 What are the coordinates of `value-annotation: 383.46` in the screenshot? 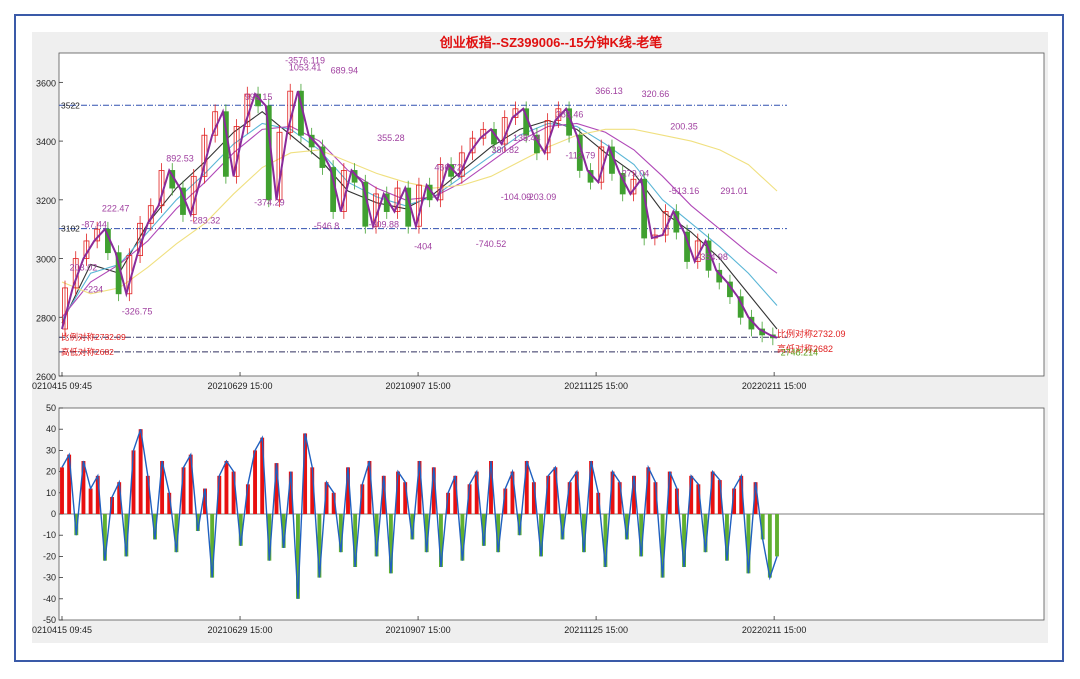 It's located at (570, 115).